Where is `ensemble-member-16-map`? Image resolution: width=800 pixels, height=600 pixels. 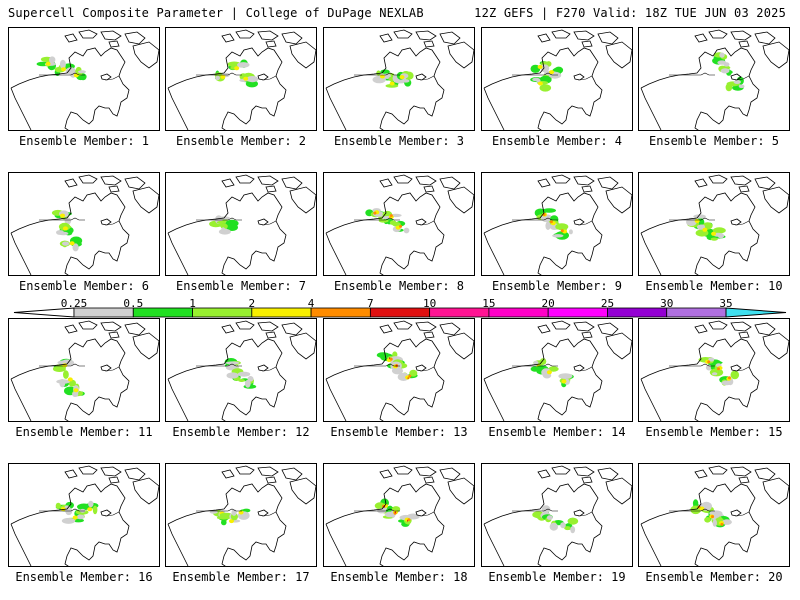
ensemble-member-16-map is located at coordinates (84, 515).